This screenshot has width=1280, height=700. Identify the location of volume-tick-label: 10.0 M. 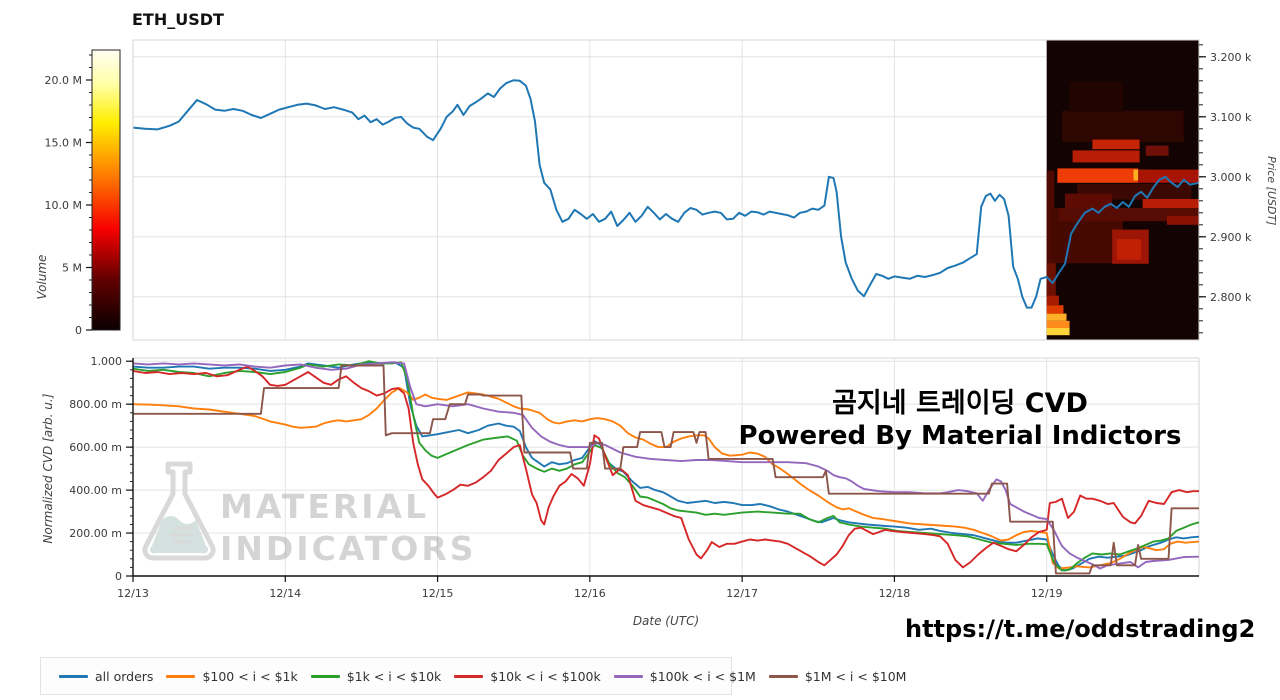
(63, 205).